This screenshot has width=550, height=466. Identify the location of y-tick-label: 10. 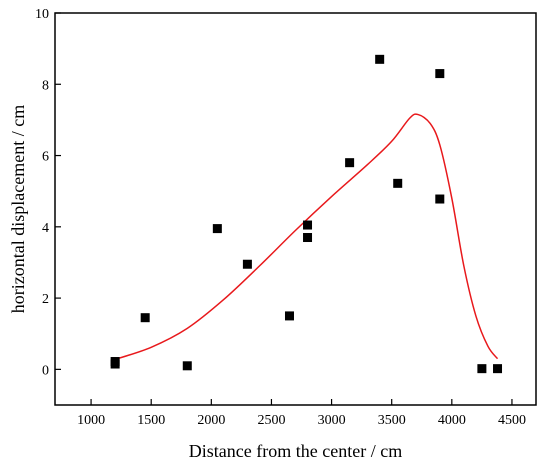
(42, 14).